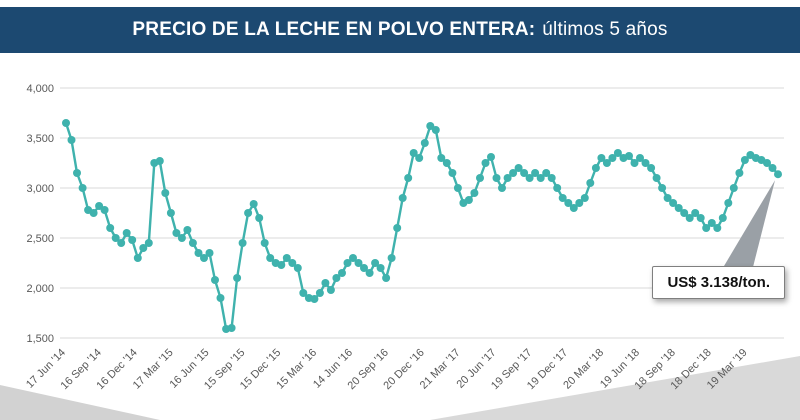 This screenshot has height=420, width=800. What do you see at coordinates (40, 339) in the screenshot?
I see `y-tick-label: 1,500` at bounding box center [40, 339].